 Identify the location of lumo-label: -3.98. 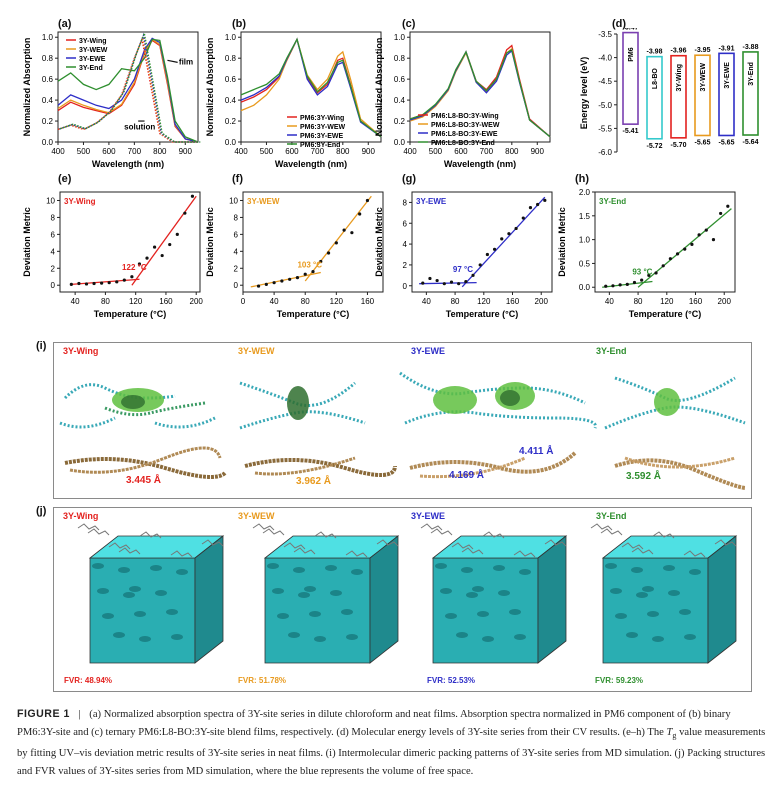
(655, 52).